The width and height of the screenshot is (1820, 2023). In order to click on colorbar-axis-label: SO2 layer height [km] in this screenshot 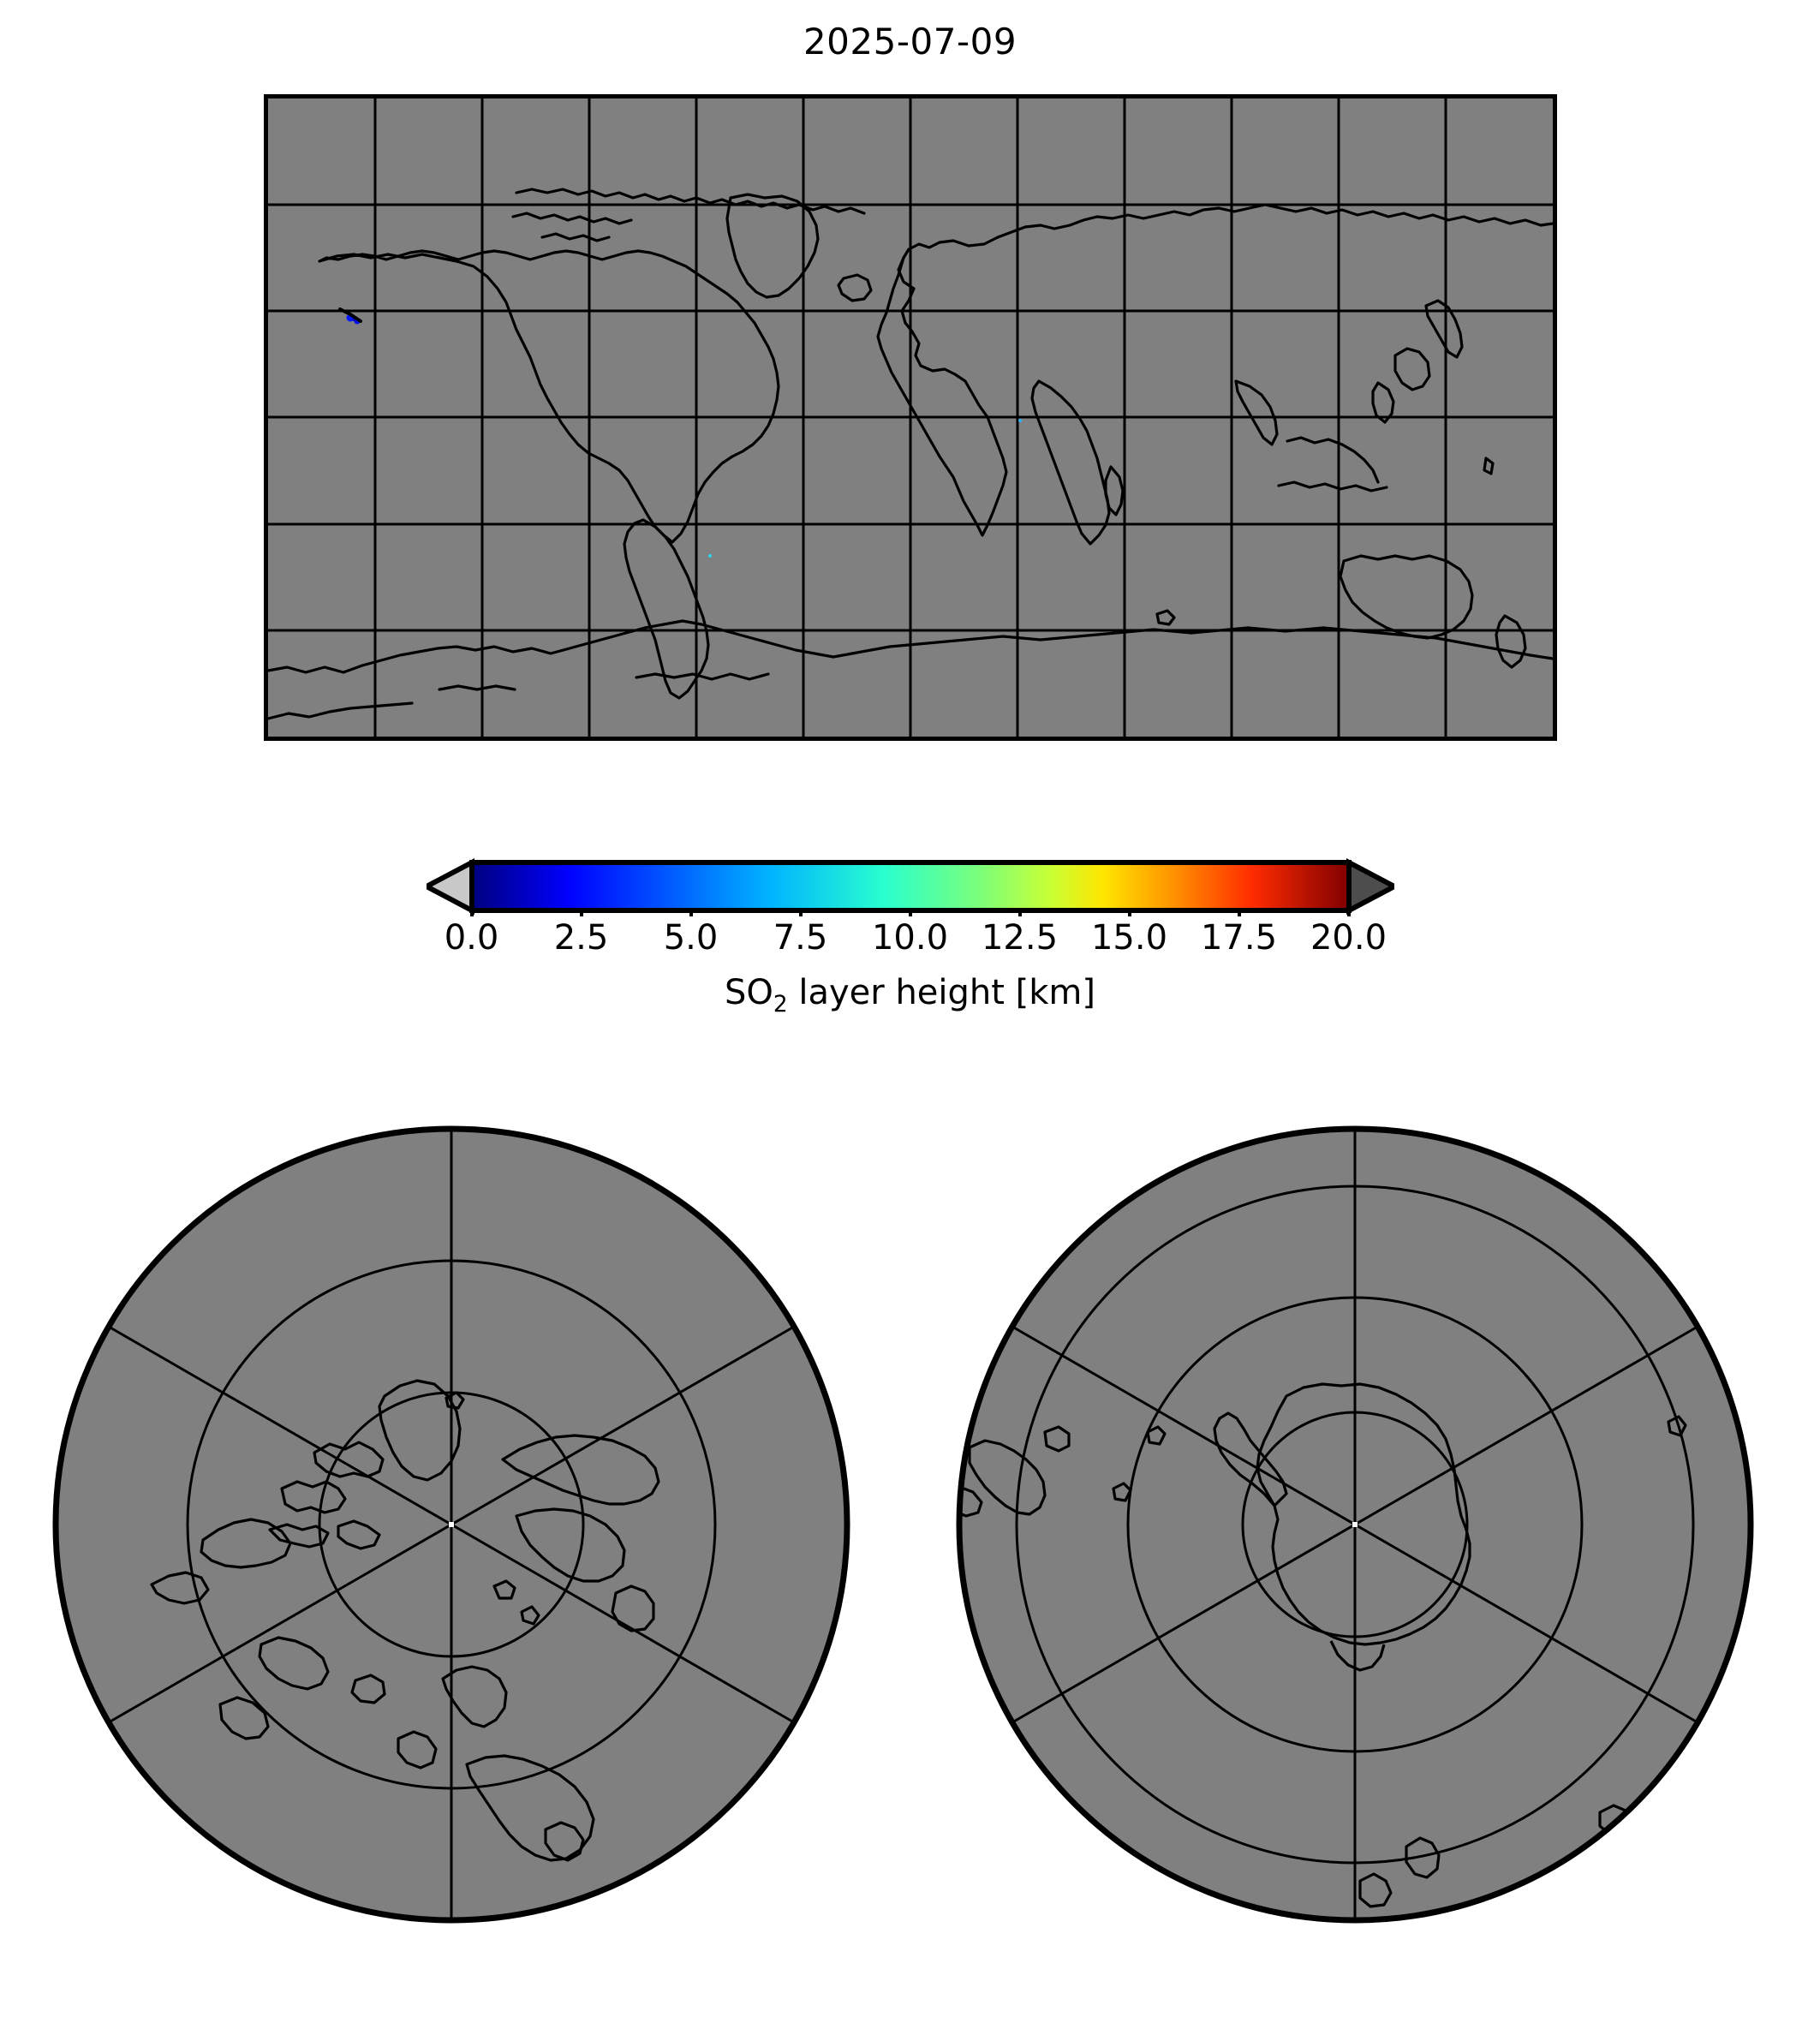, I will do `click(910, 995)`.